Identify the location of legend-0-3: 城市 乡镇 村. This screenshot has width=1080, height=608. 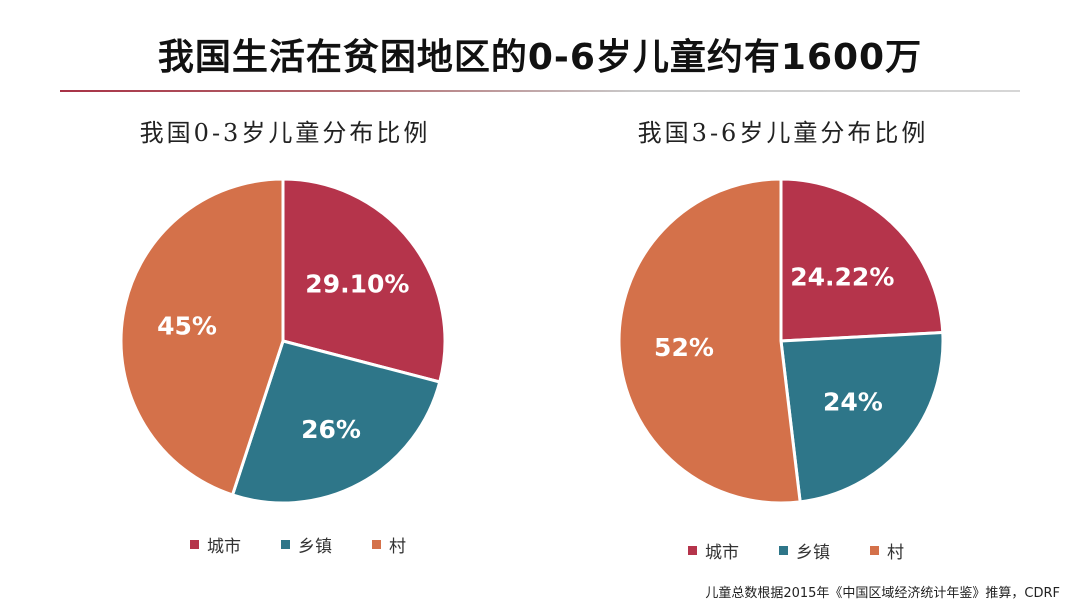
(298, 544).